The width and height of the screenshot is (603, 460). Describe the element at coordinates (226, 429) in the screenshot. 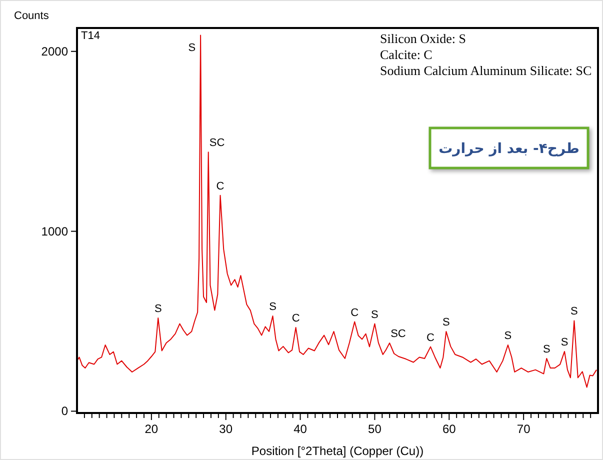

I see `x-tick-label: 30` at that location.